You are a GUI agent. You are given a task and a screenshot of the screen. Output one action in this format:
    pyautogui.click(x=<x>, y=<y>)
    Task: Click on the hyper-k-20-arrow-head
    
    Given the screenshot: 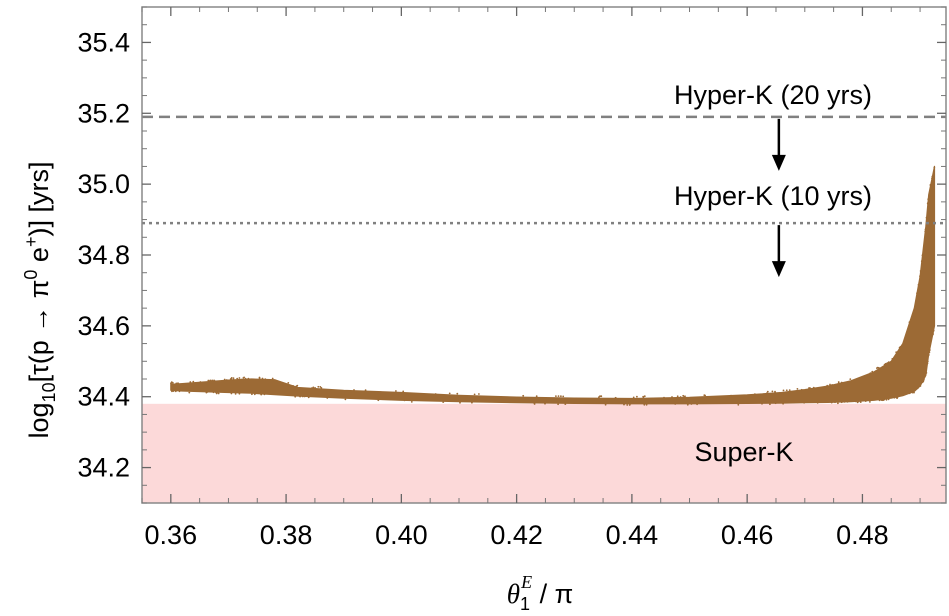 What is the action you would take?
    pyautogui.click(x=778, y=162)
    